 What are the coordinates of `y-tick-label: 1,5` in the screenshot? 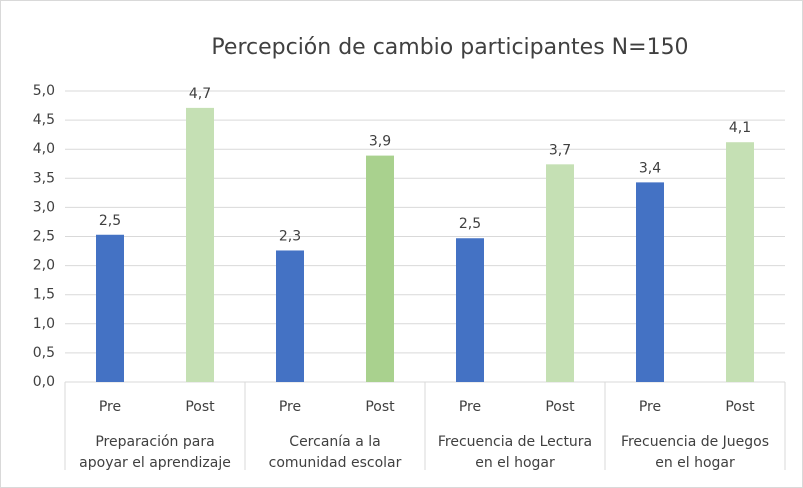 It's located at (44, 295).